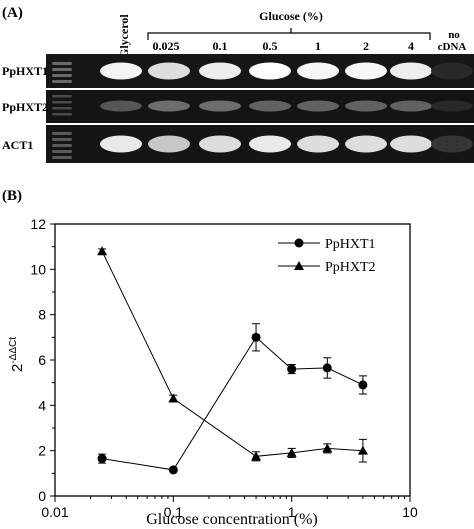 The width and height of the screenshot is (474, 529). Describe the element at coordinates (366, 46) in the screenshot. I see `lane-label-2: 2` at that location.